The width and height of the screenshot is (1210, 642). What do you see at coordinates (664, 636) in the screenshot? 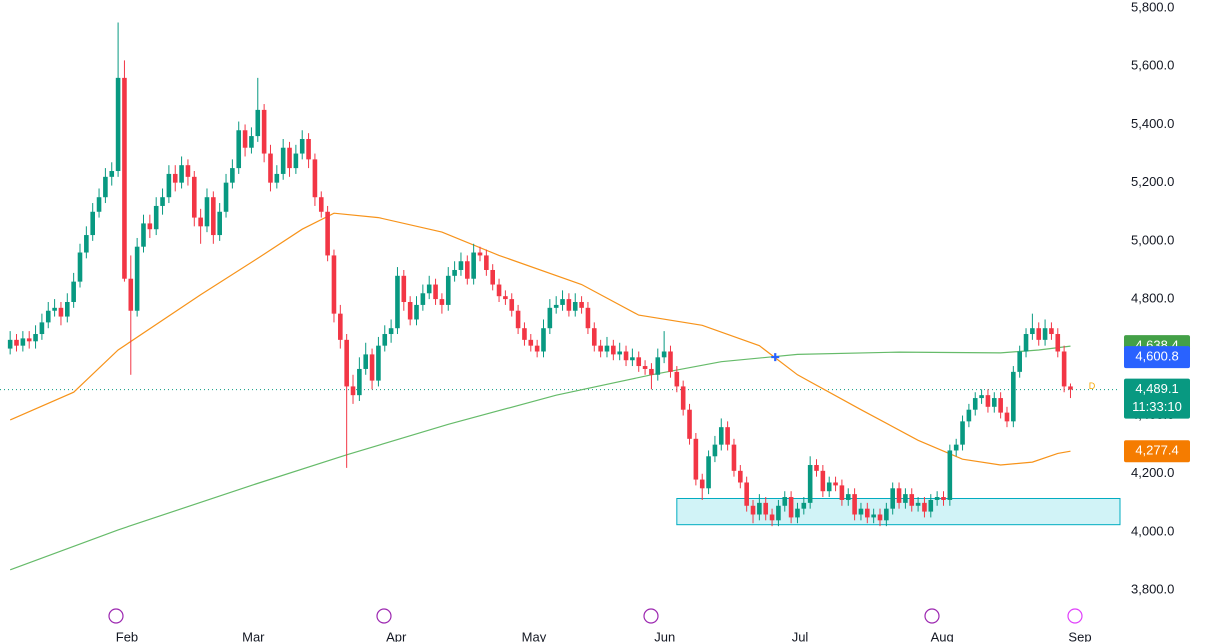
I see `x-tick-label: Jun` at bounding box center [664, 636].